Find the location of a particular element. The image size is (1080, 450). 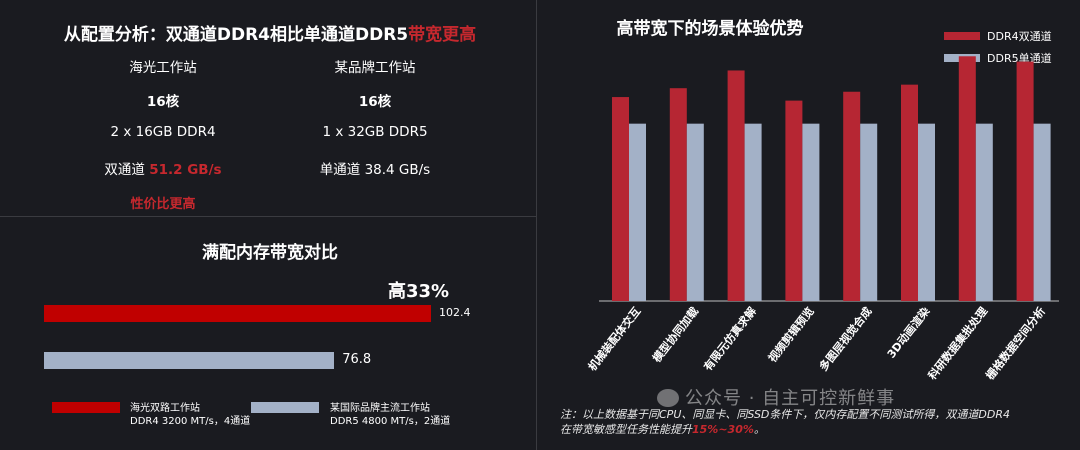

bandwidth-label-hygon: 102.4 is located at coordinates (455, 312).